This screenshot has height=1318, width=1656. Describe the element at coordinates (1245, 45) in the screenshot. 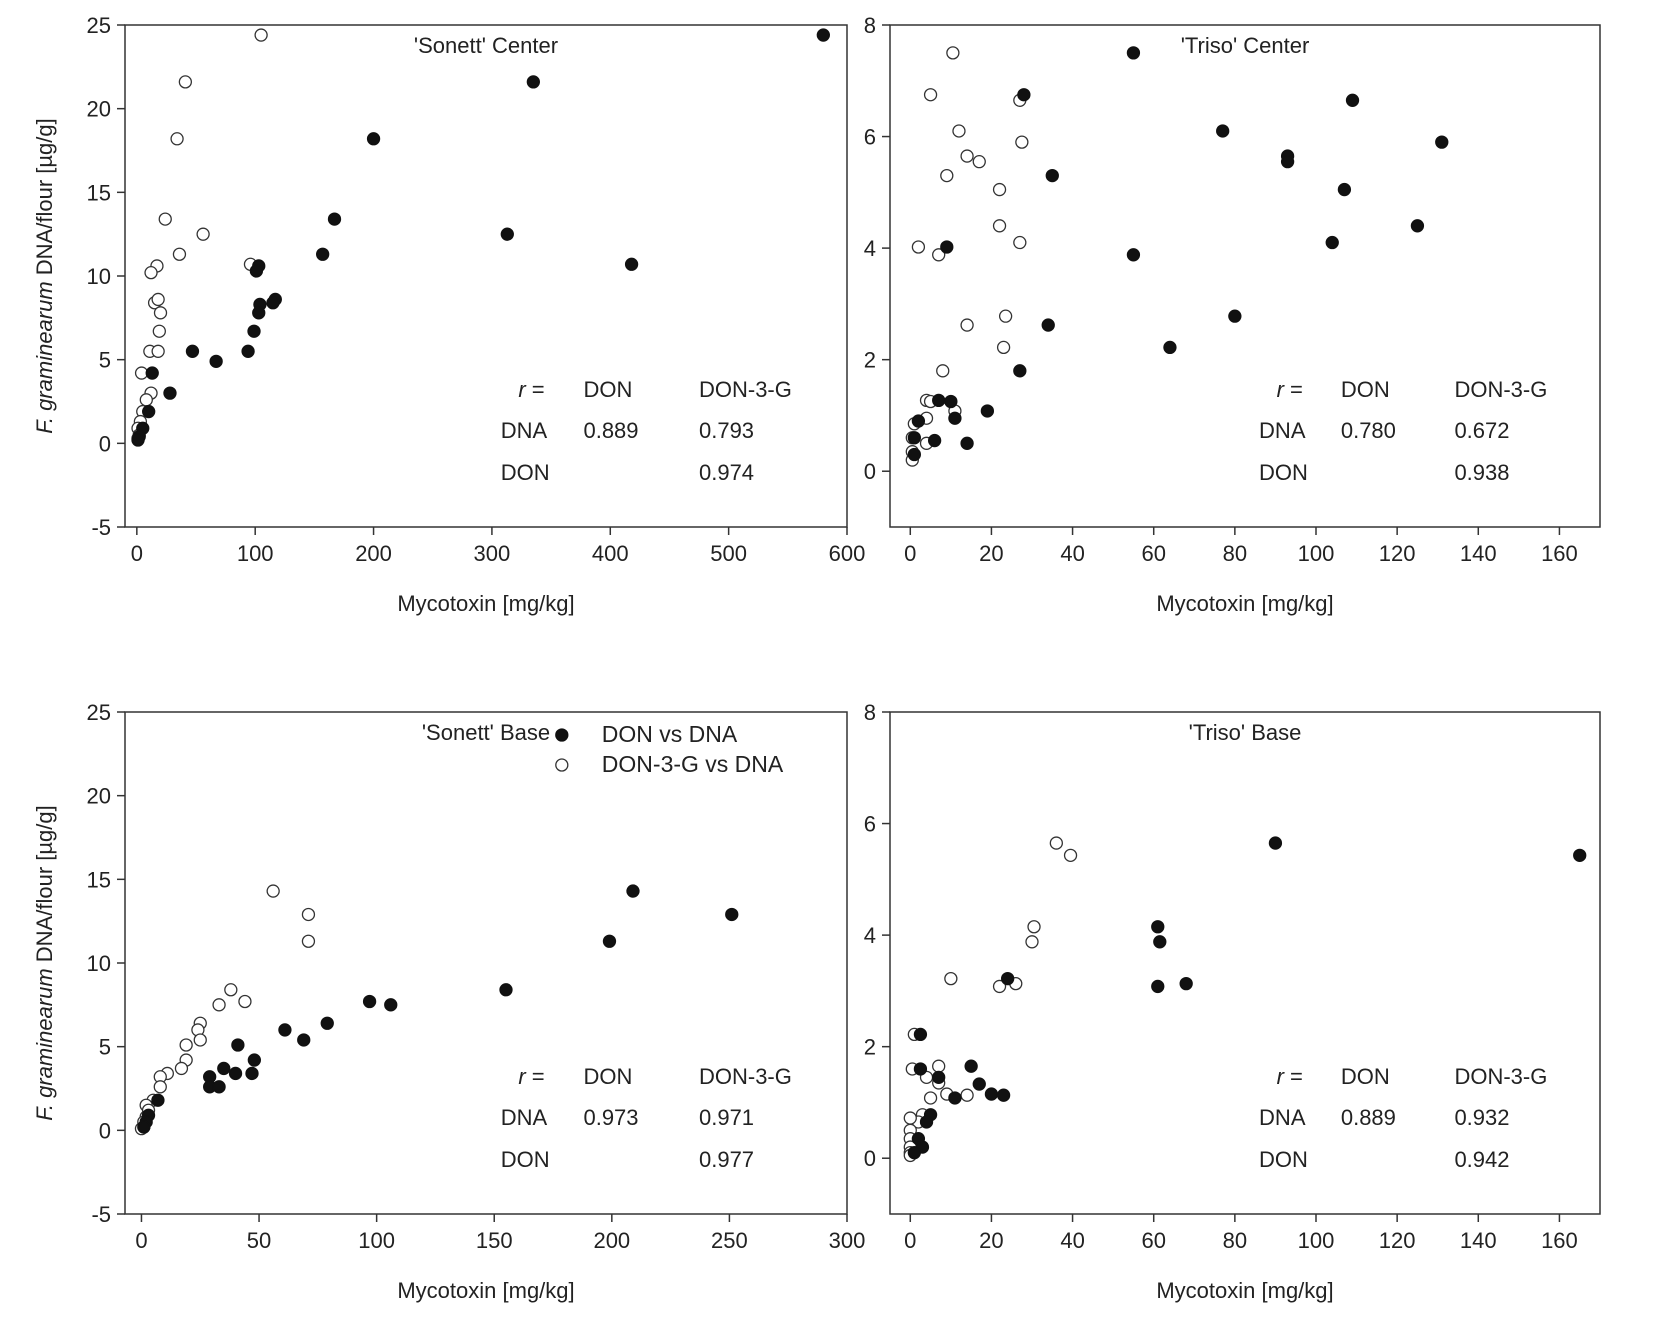

I see `panel-title: 'Triso' Center` at that location.